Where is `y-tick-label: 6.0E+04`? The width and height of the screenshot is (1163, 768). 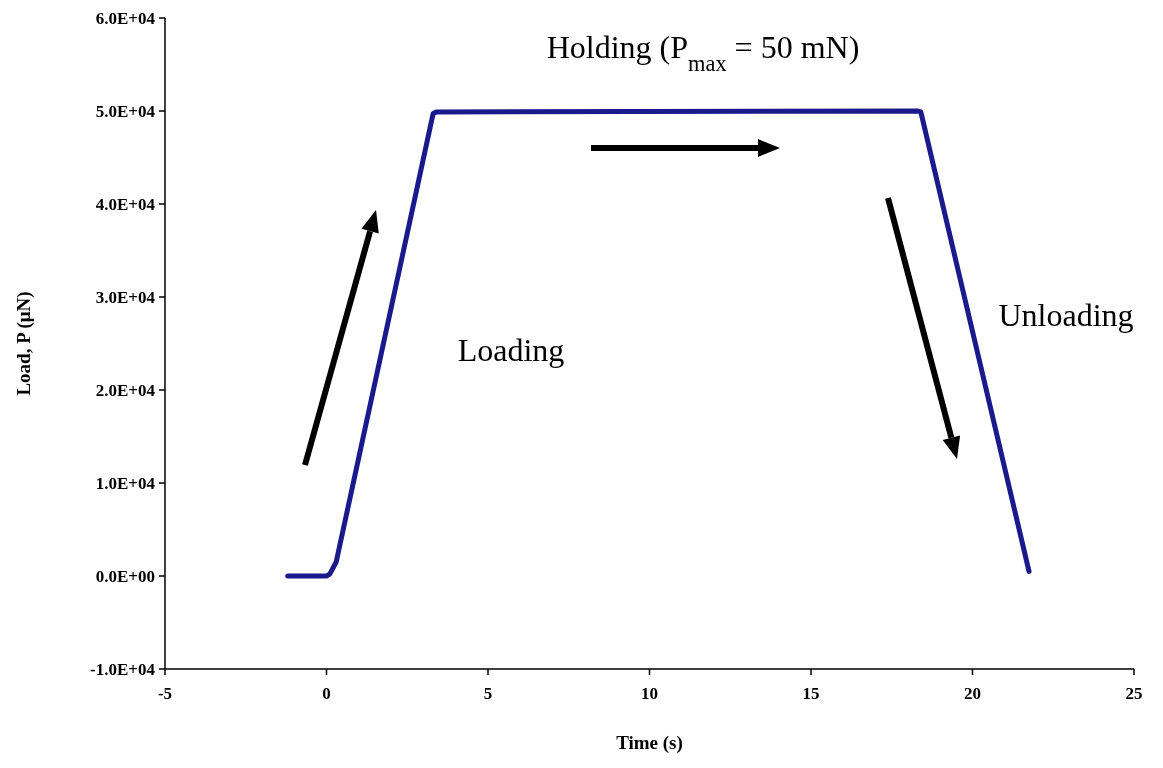 y-tick-label: 6.0E+04 is located at coordinates (125, 18).